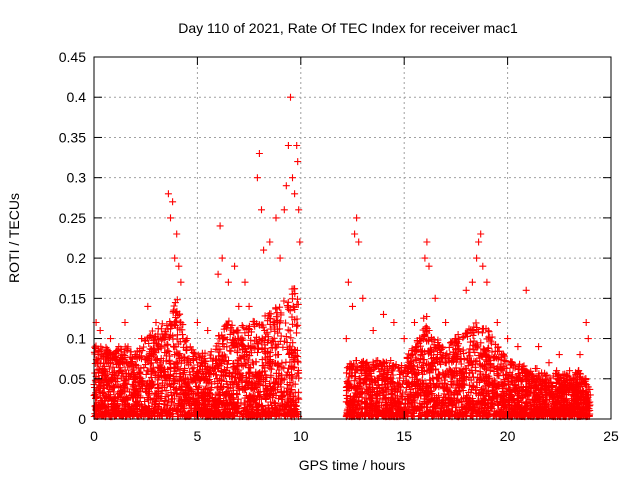 This screenshot has height=480, width=640. Describe the element at coordinates (611, 436) in the screenshot. I see `x-tick-label: 25` at that location.